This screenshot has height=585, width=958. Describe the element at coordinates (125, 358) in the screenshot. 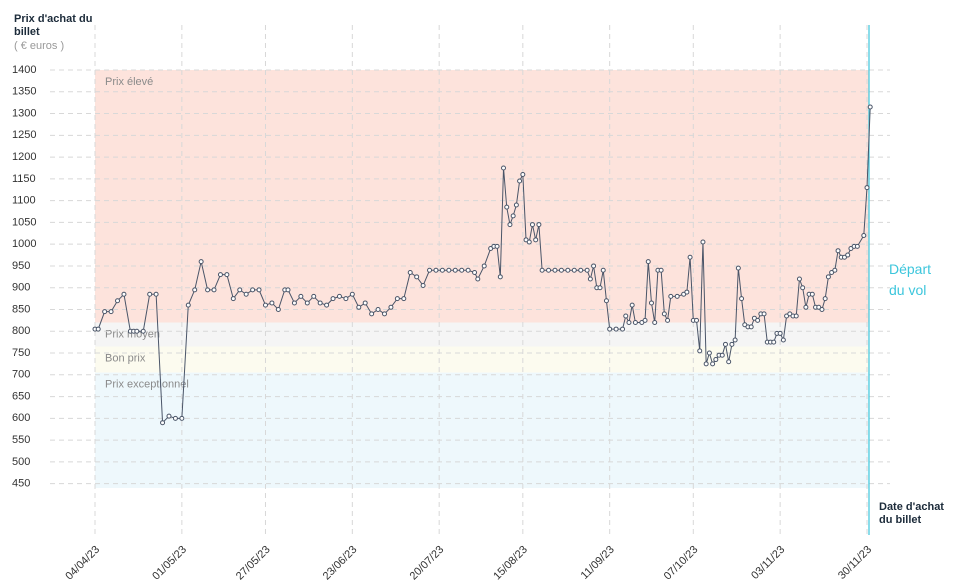

I see `zone-label: Bon prix` at that location.